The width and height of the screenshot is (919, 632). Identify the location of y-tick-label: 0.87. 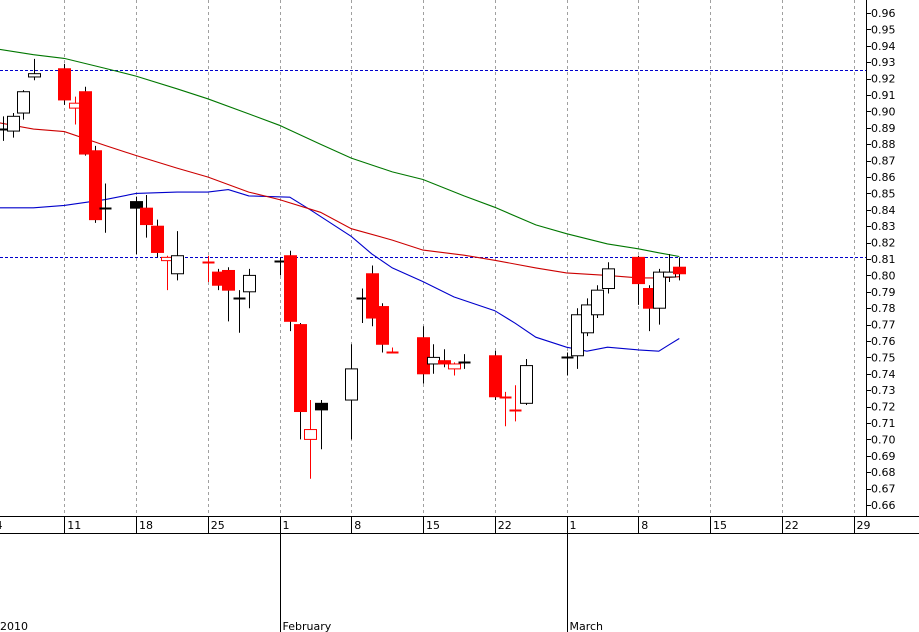
(883, 161).